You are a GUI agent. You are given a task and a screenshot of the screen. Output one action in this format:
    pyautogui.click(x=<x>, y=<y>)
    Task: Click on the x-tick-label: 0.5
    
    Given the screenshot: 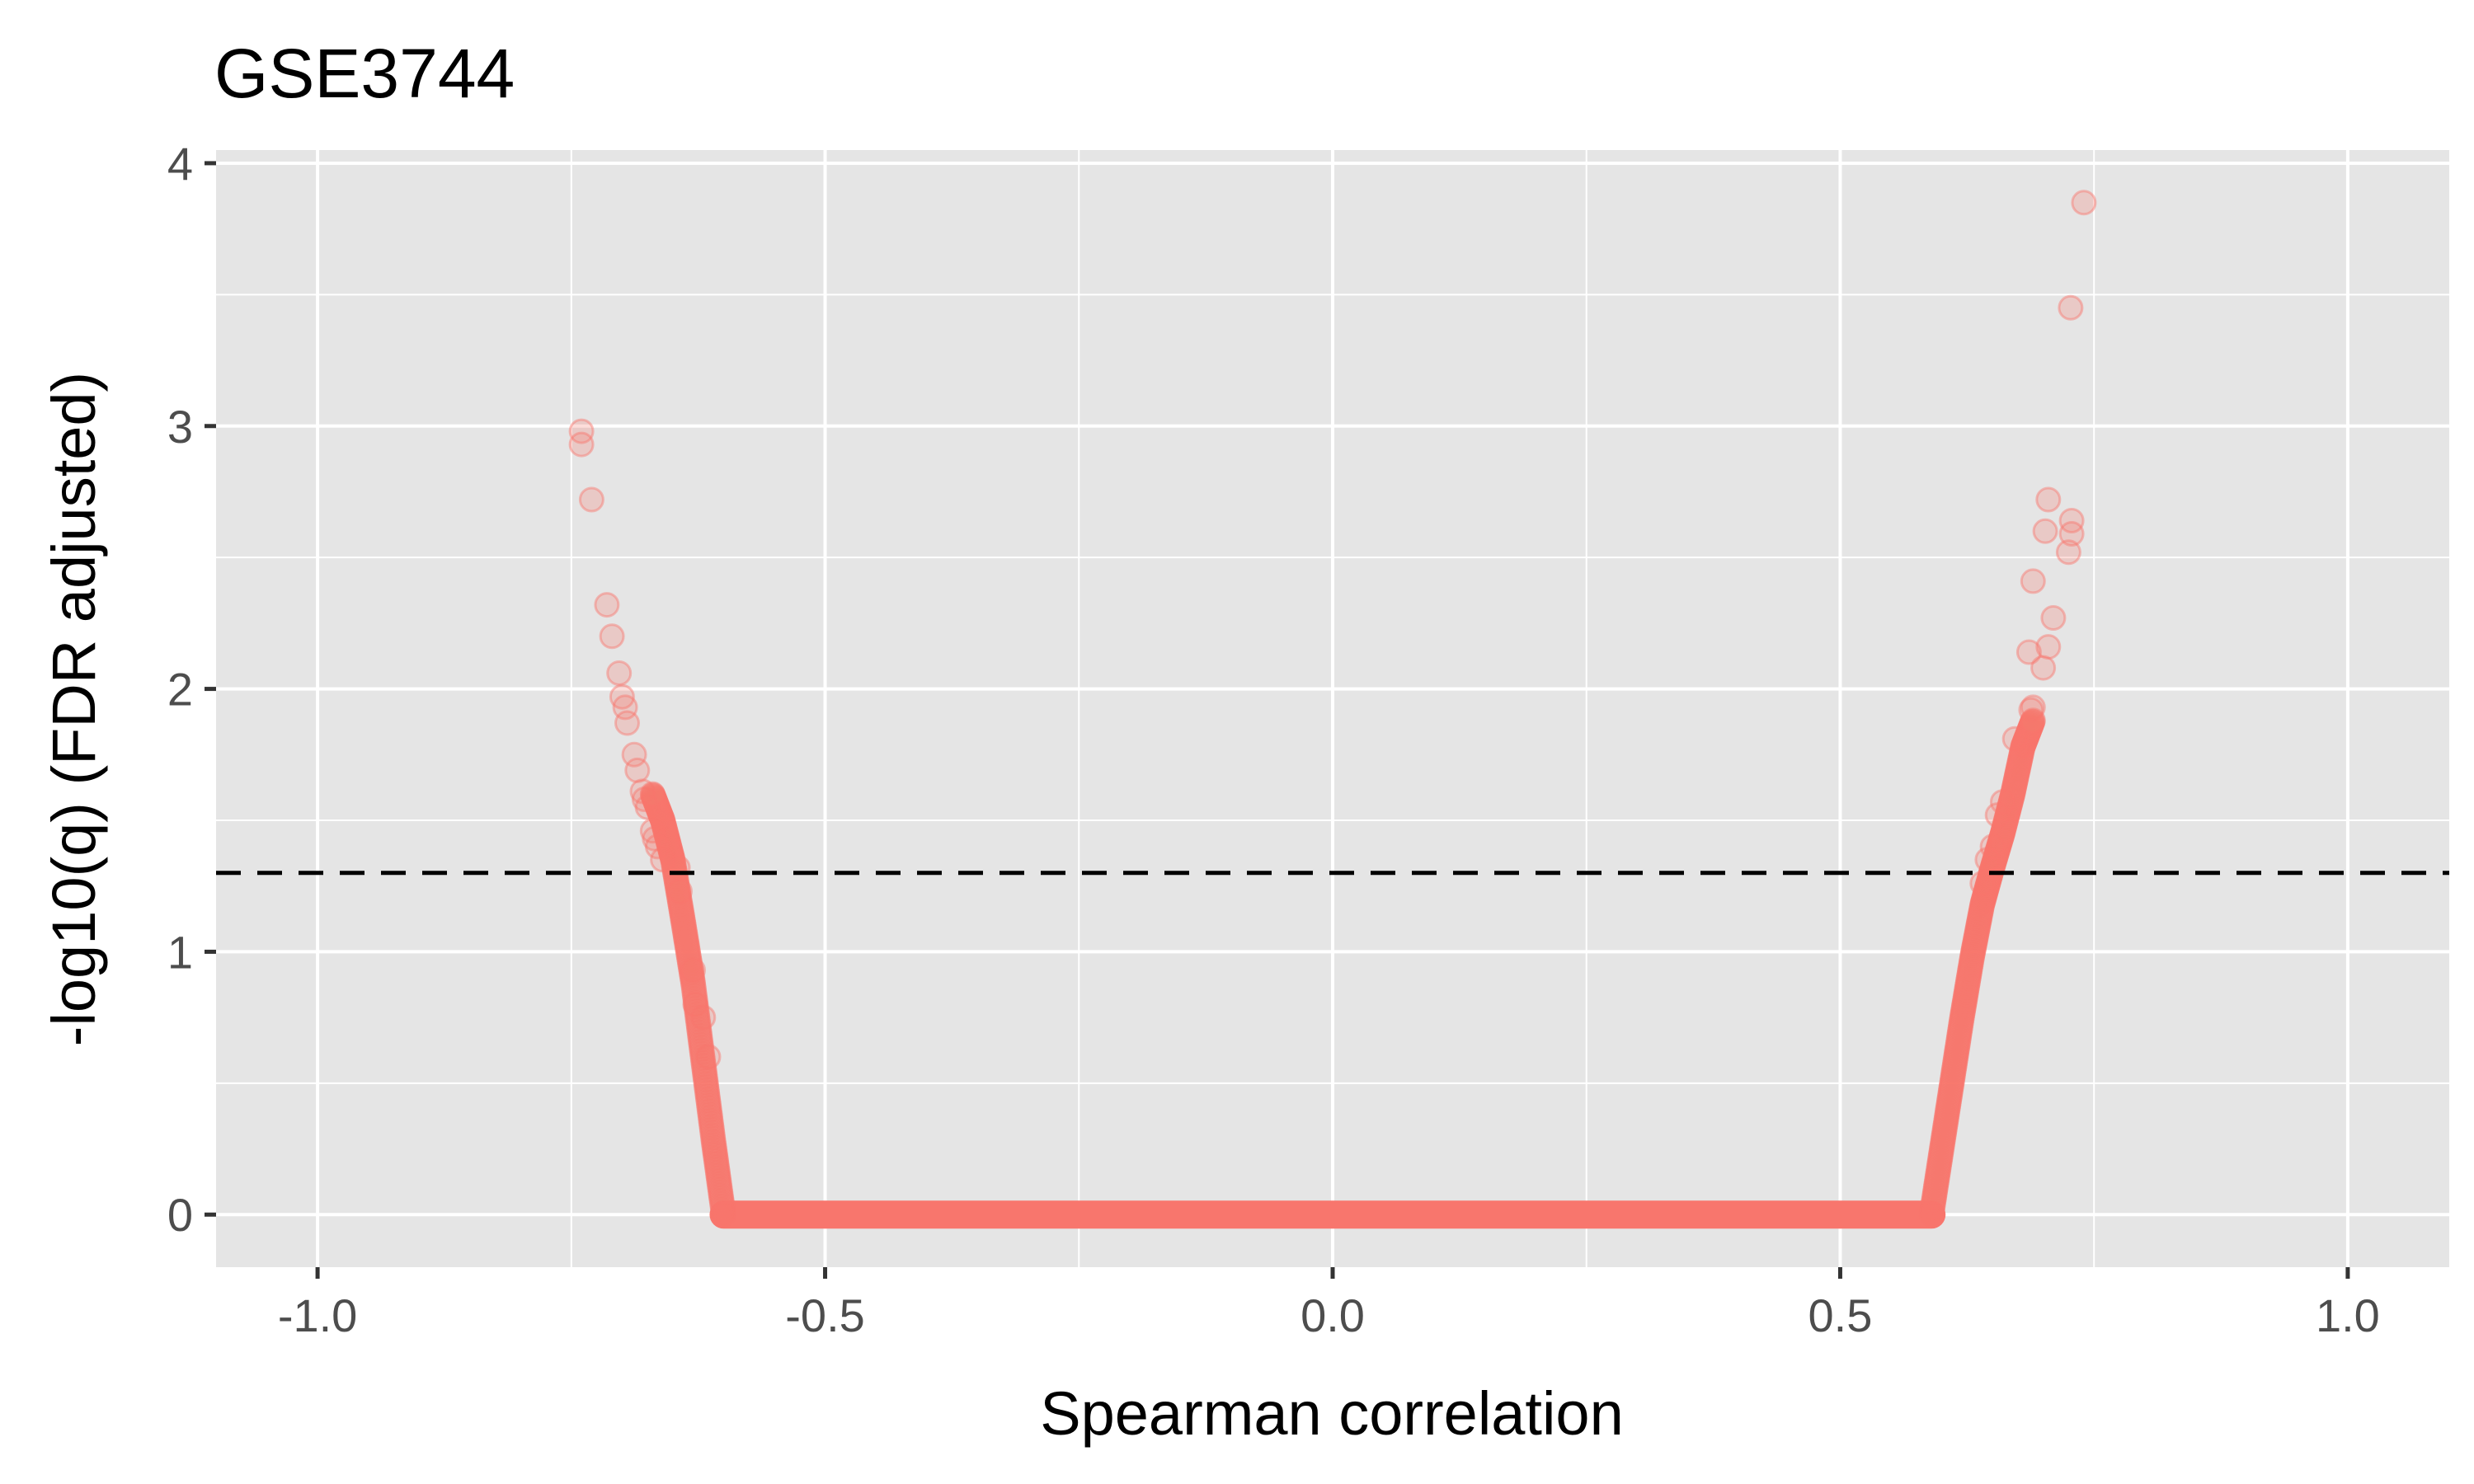 What is the action you would take?
    pyautogui.click(x=1840, y=1315)
    